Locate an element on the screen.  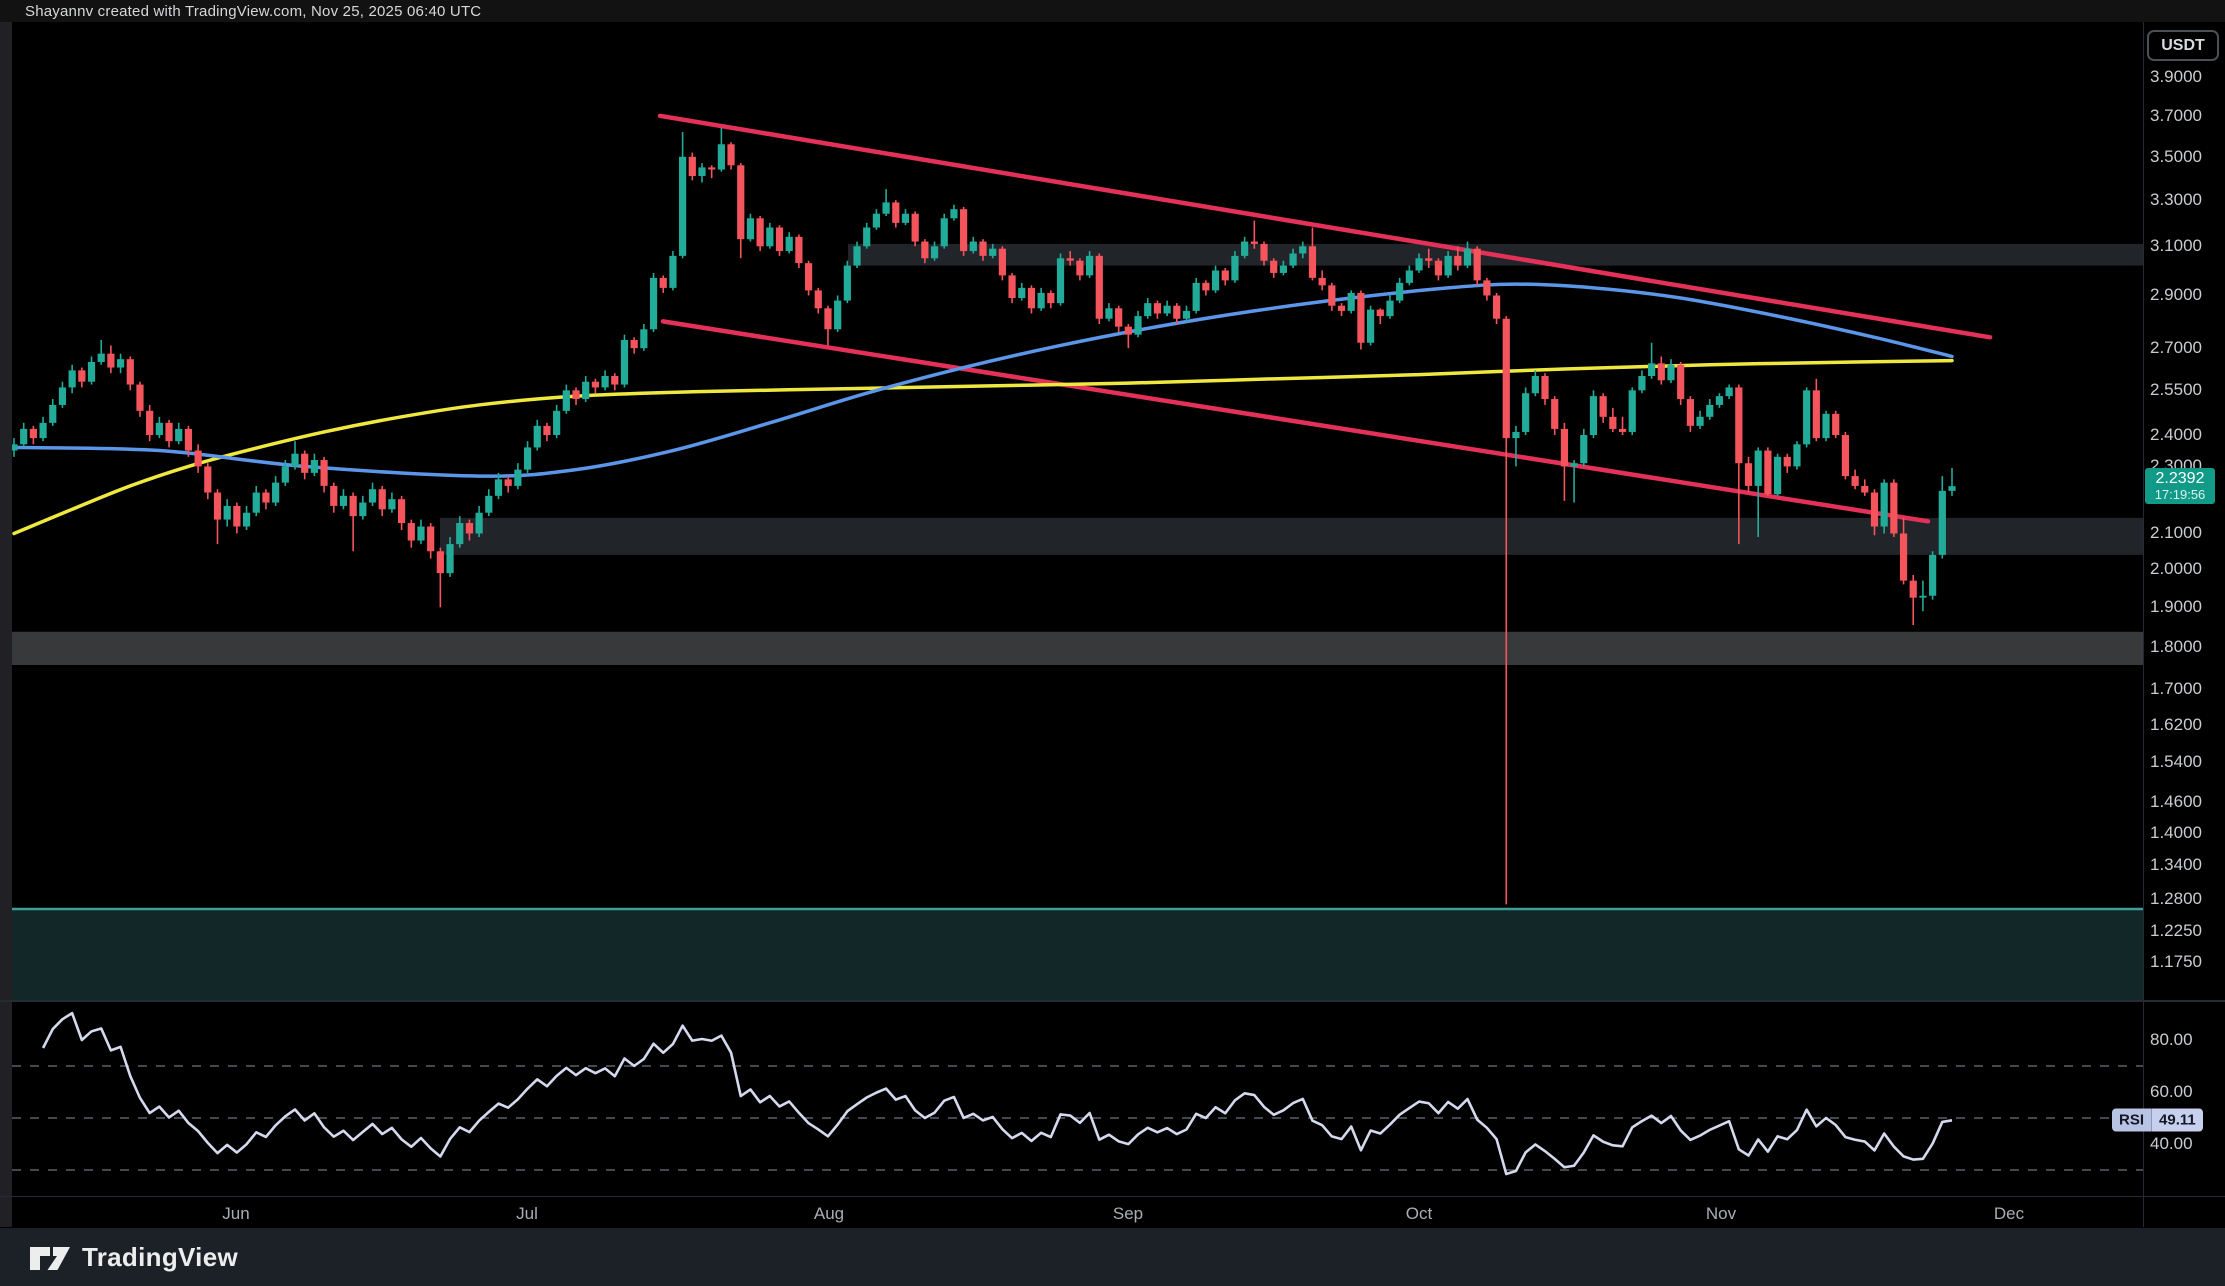
ma-200-line is located at coordinates (983, 447).